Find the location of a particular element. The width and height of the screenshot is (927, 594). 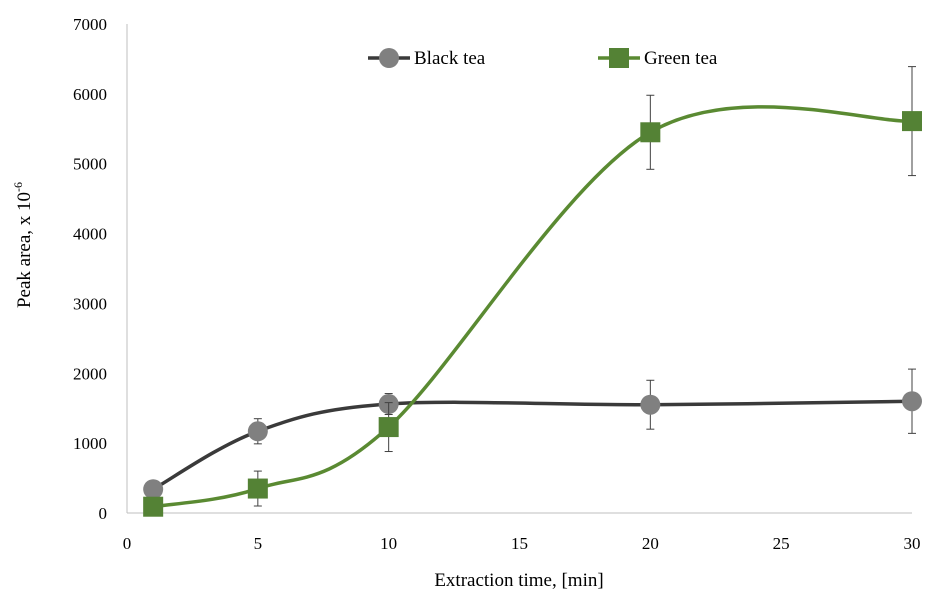

y-tick-label: 2000 is located at coordinates (90, 373).